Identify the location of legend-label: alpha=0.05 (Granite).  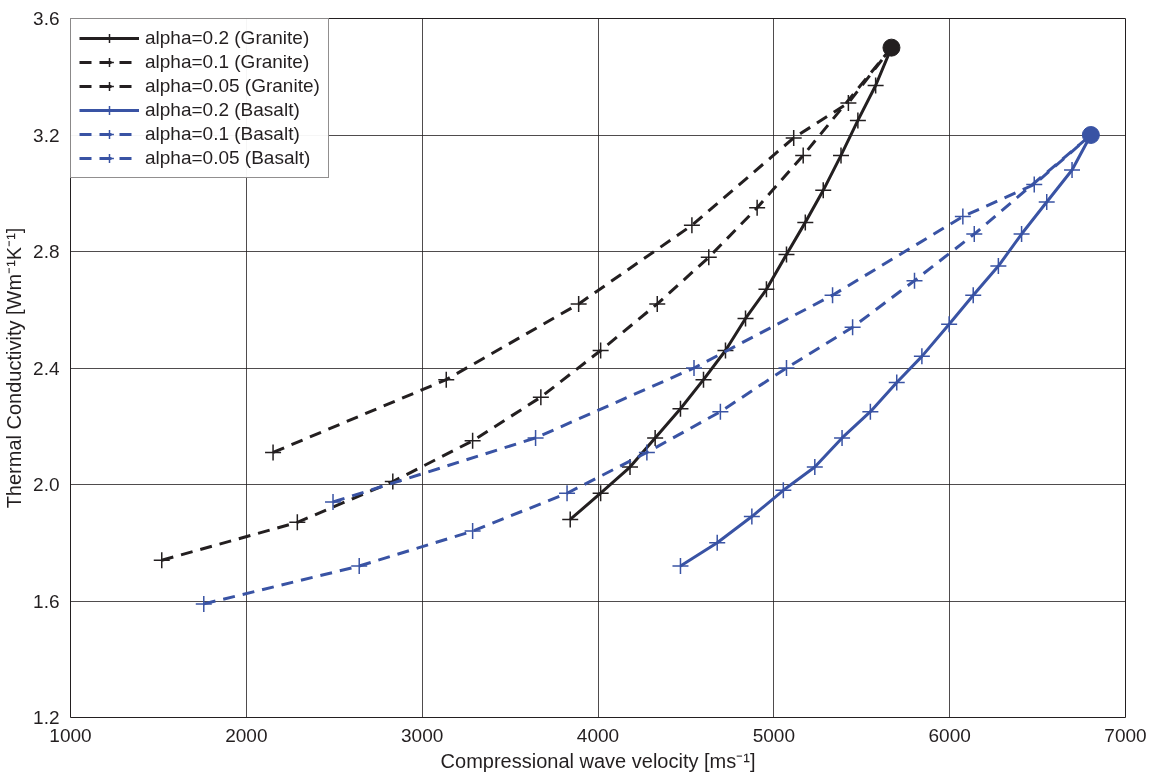
(232, 86).